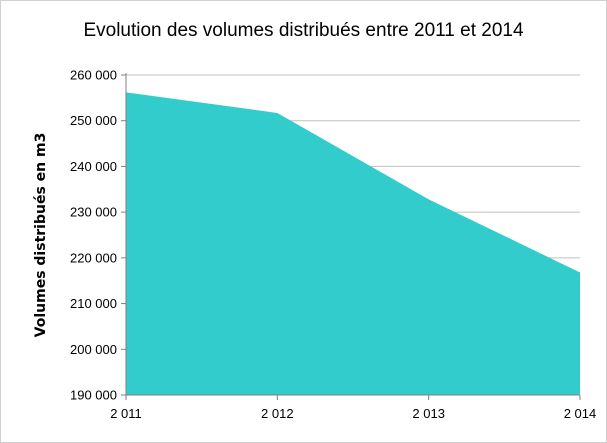 The width and height of the screenshot is (607, 443). Describe the element at coordinates (93, 303) in the screenshot. I see `y-tick-label: 210 000` at that location.